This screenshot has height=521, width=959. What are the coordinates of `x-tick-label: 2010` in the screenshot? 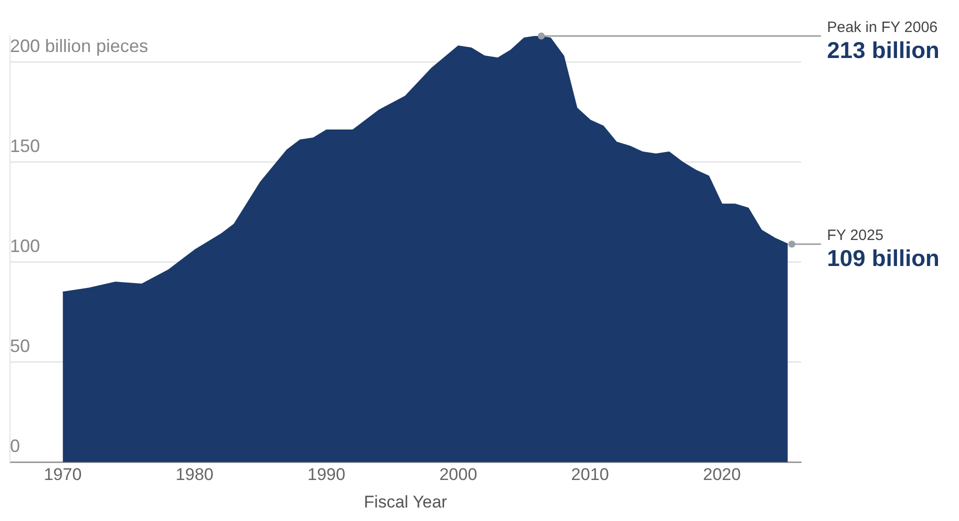 It's located at (590, 474).